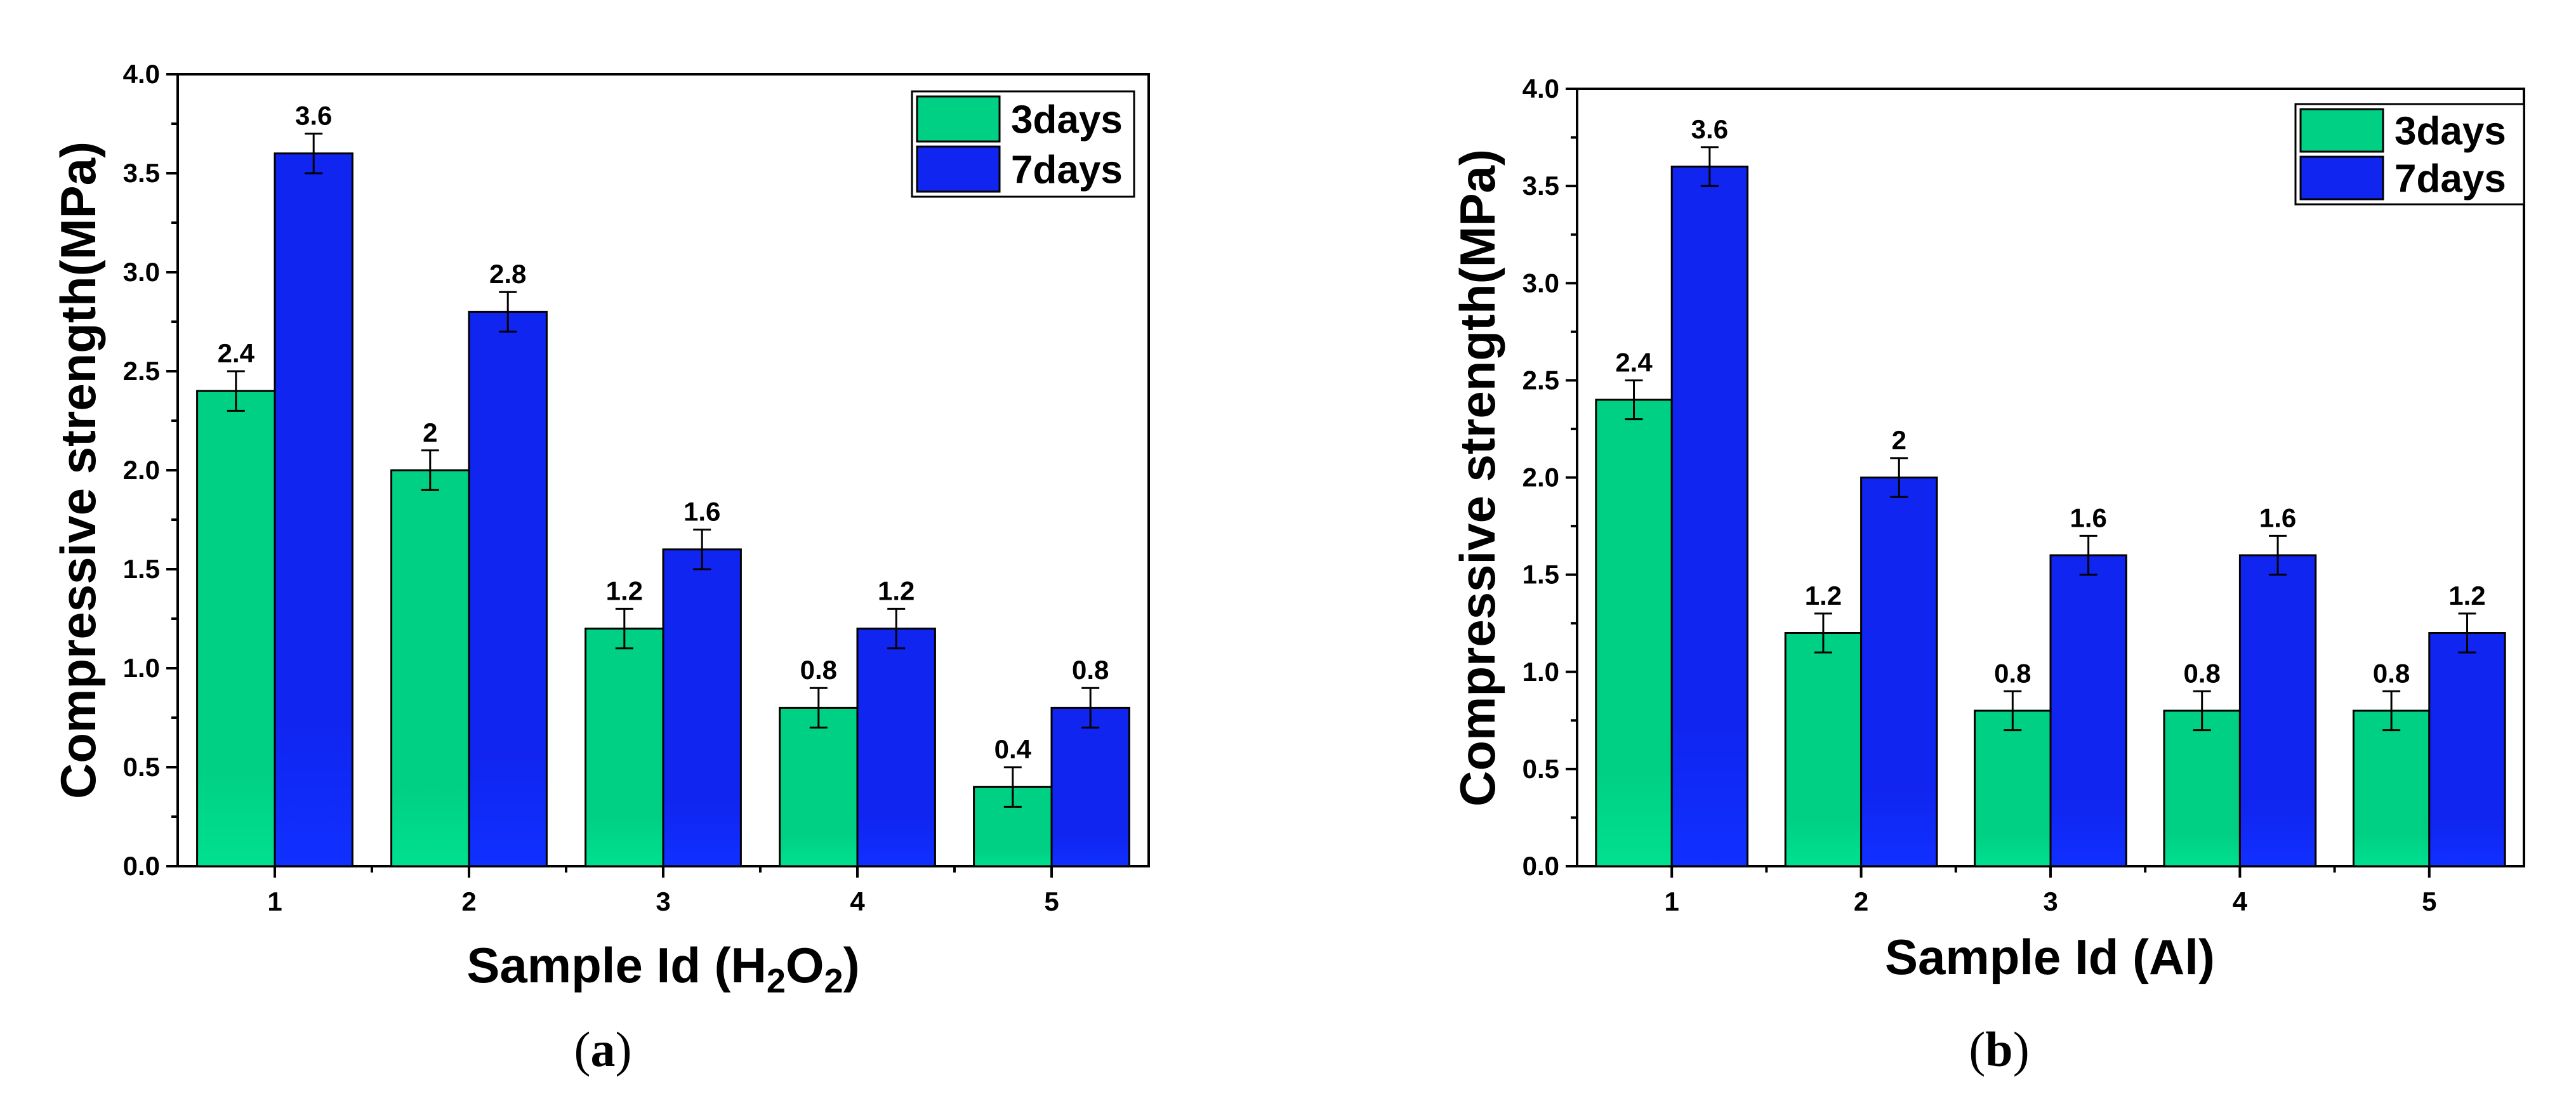  Describe the element at coordinates (1023, 144) in the screenshot. I see `legend: 3days 7days` at that location.